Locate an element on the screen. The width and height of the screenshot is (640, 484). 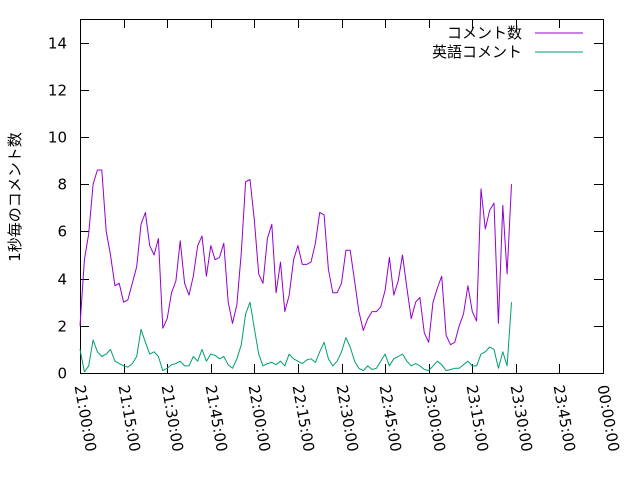
x-tick-label: 23:00:00 is located at coordinates (434, 418).